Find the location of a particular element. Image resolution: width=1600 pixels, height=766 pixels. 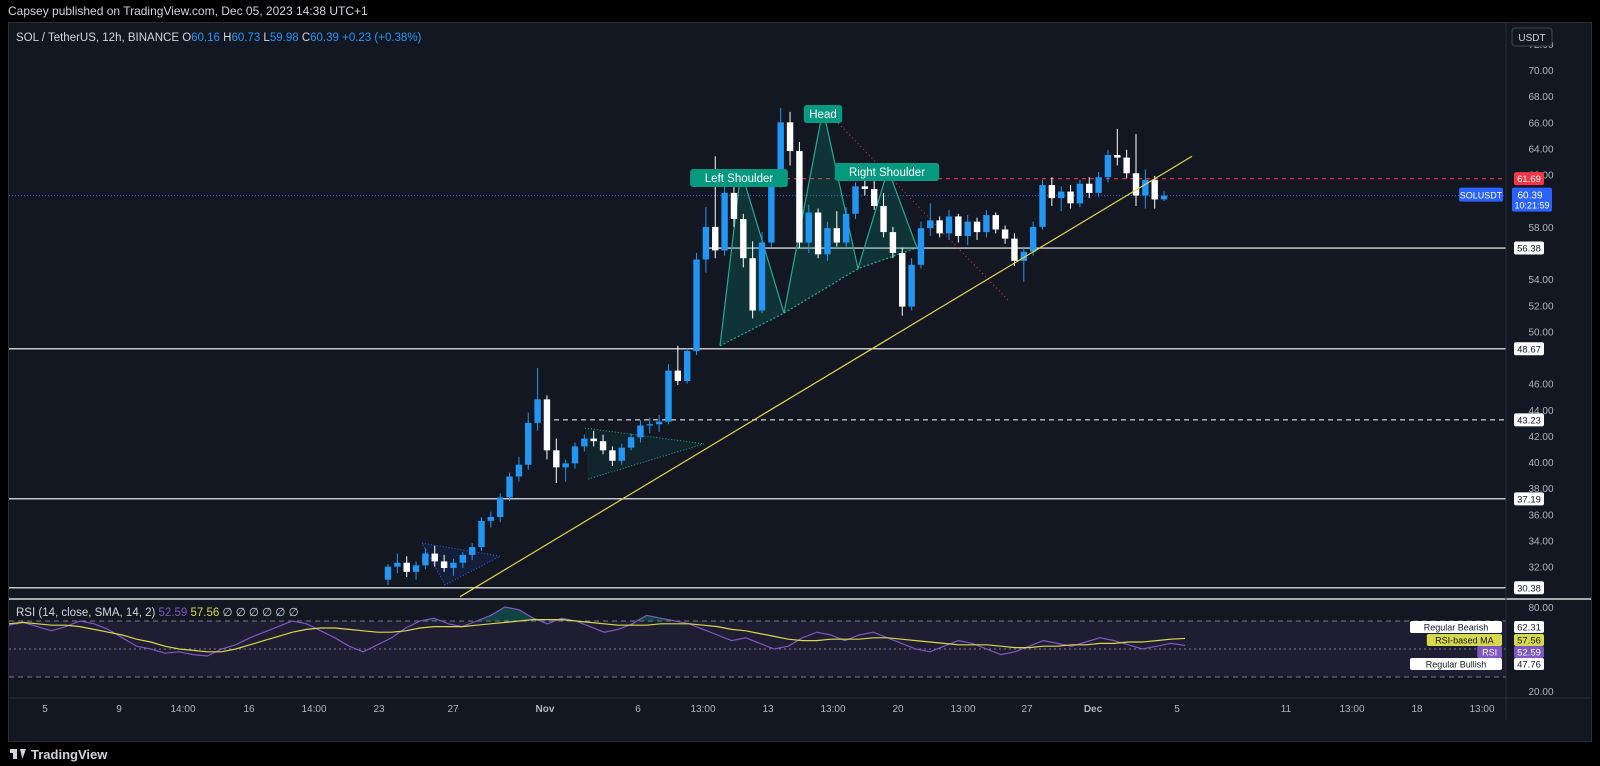

currency-button is located at coordinates (1532, 37).